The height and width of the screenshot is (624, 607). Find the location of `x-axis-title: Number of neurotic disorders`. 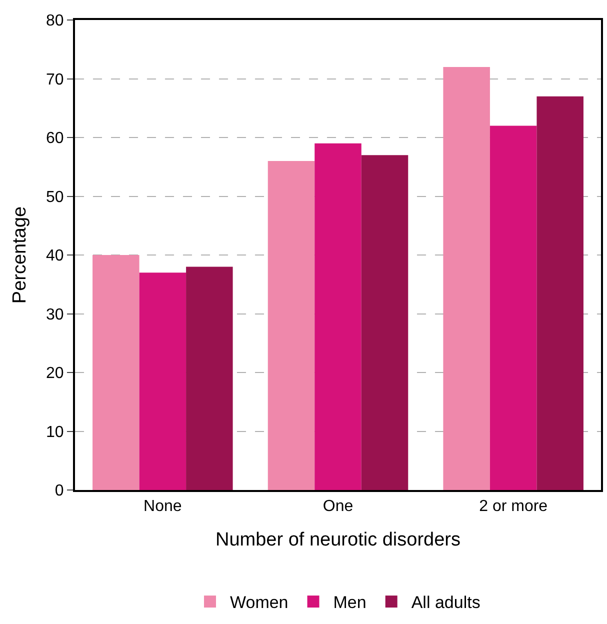

x-axis-title: Number of neurotic disorders is located at coordinates (338, 540).